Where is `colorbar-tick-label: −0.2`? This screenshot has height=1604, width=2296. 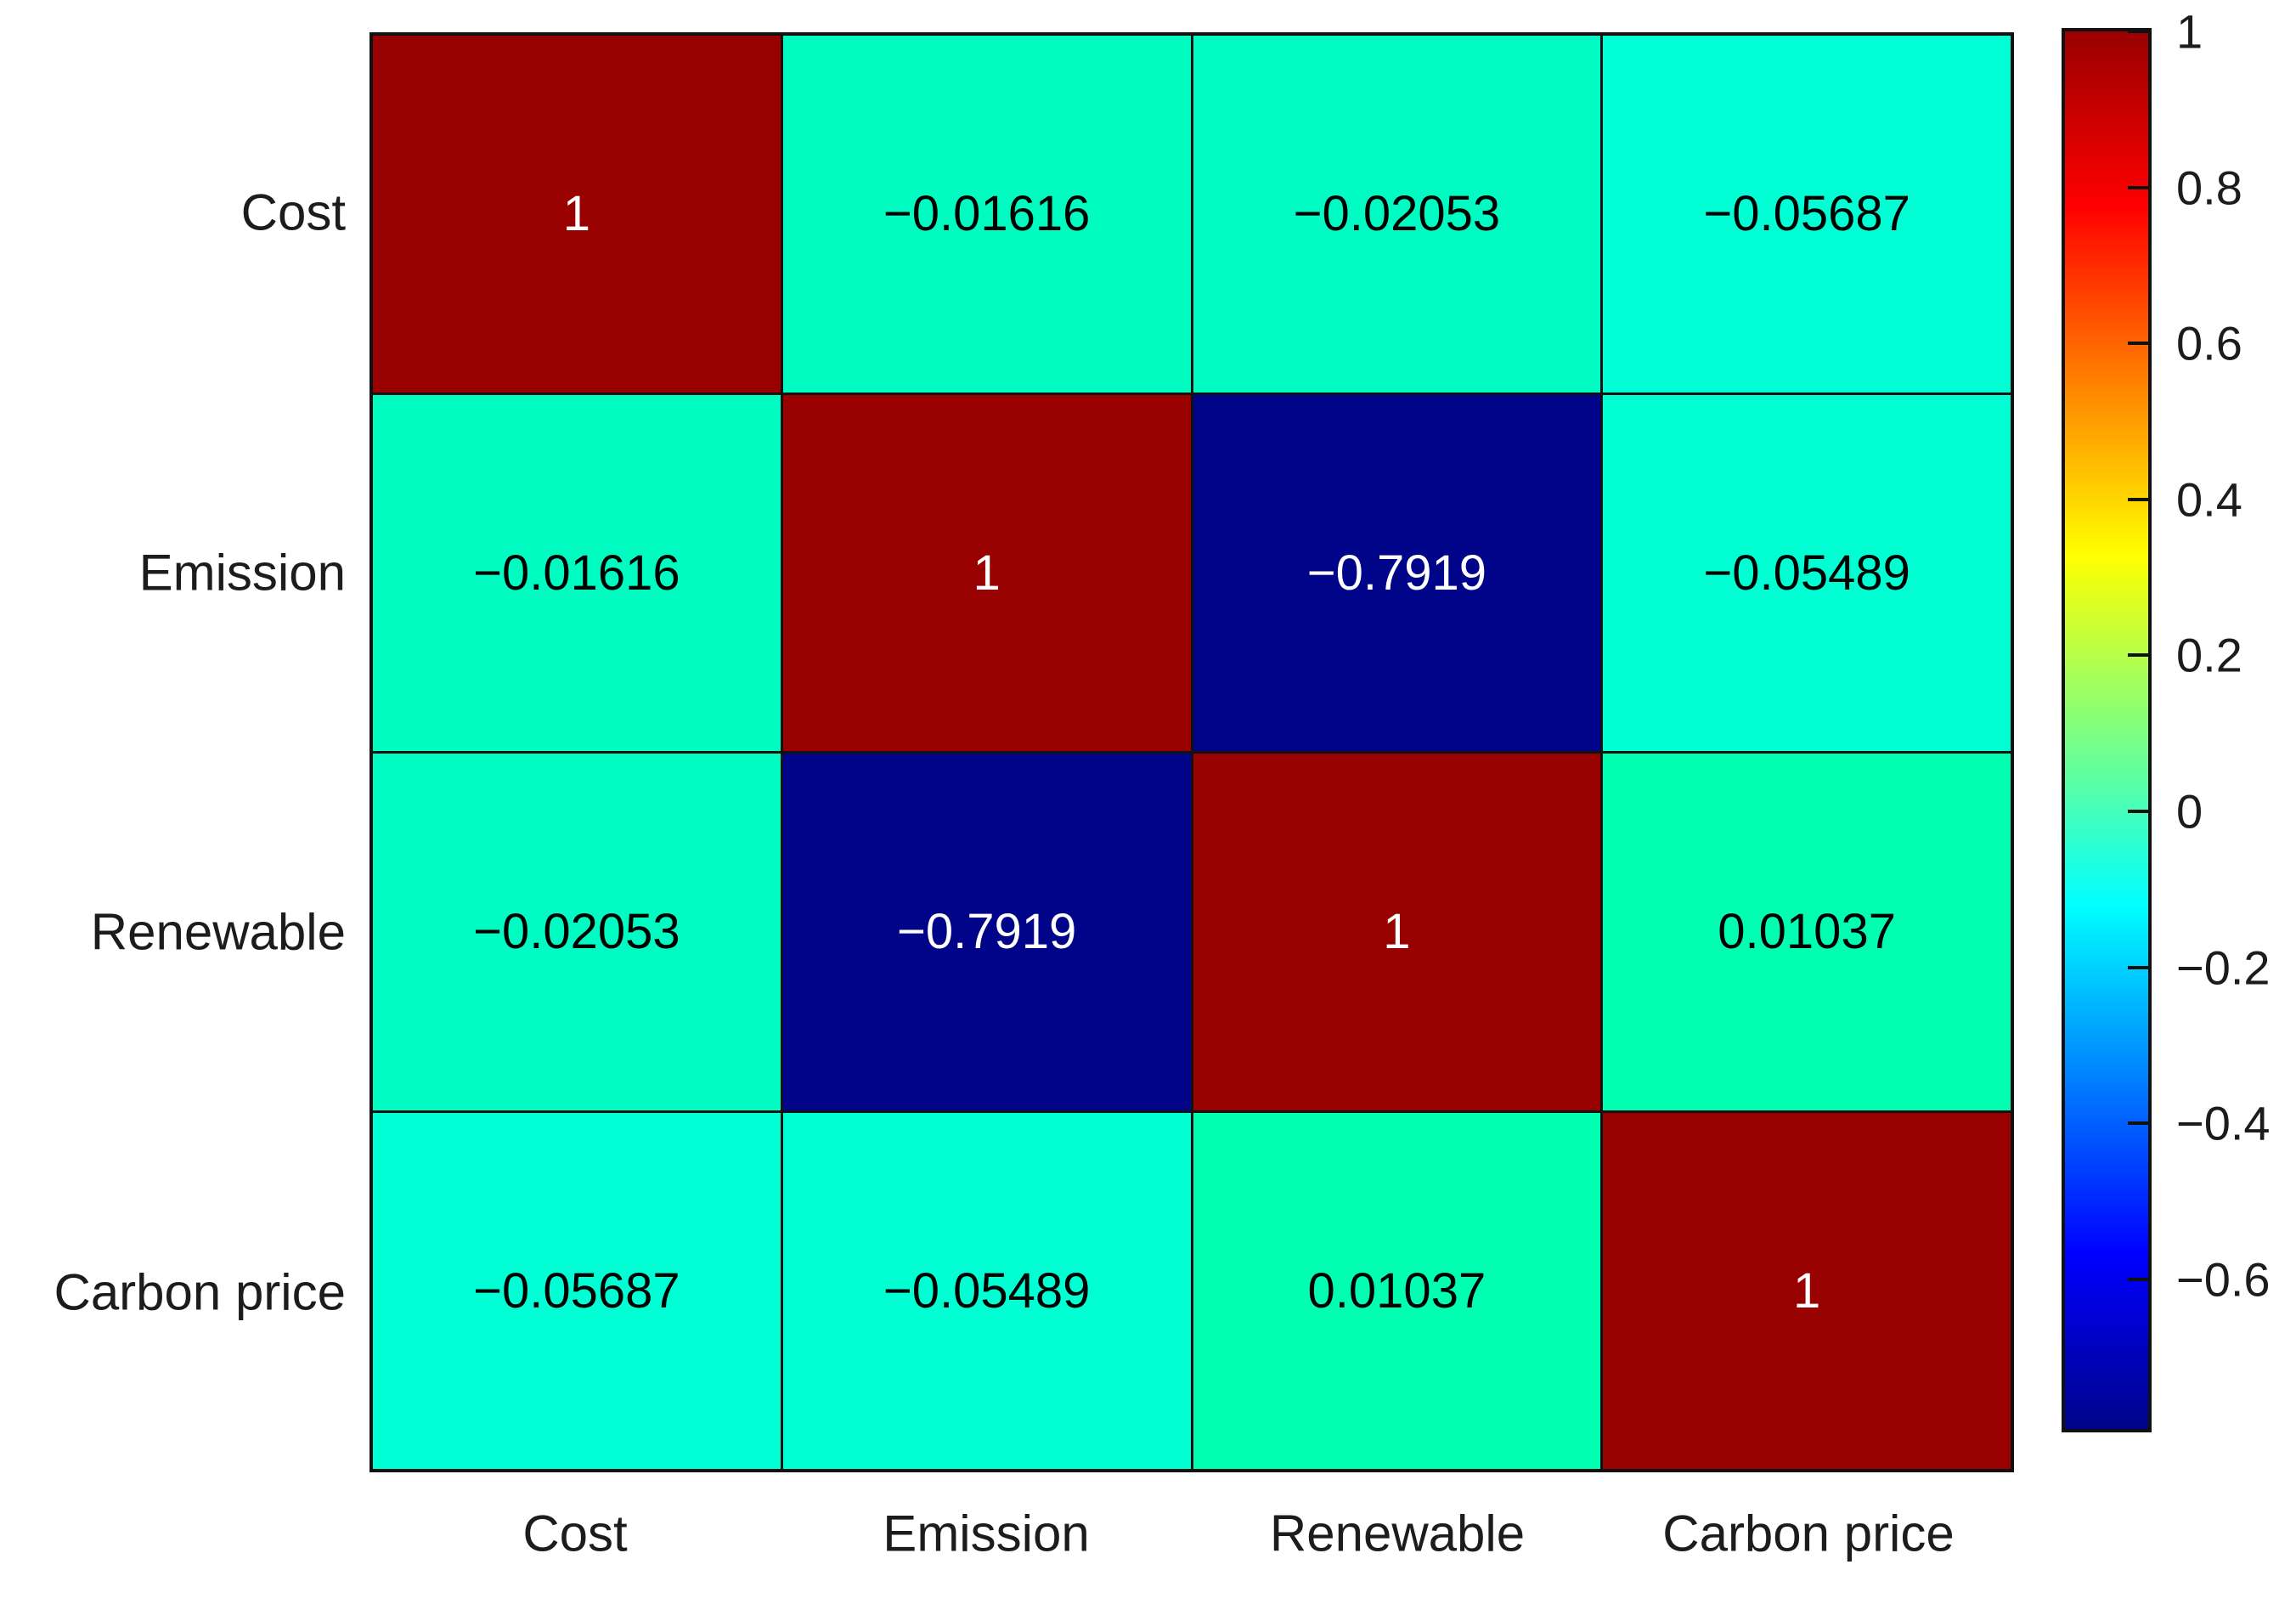
colorbar-tick-label: −0.2 is located at coordinates (2223, 967).